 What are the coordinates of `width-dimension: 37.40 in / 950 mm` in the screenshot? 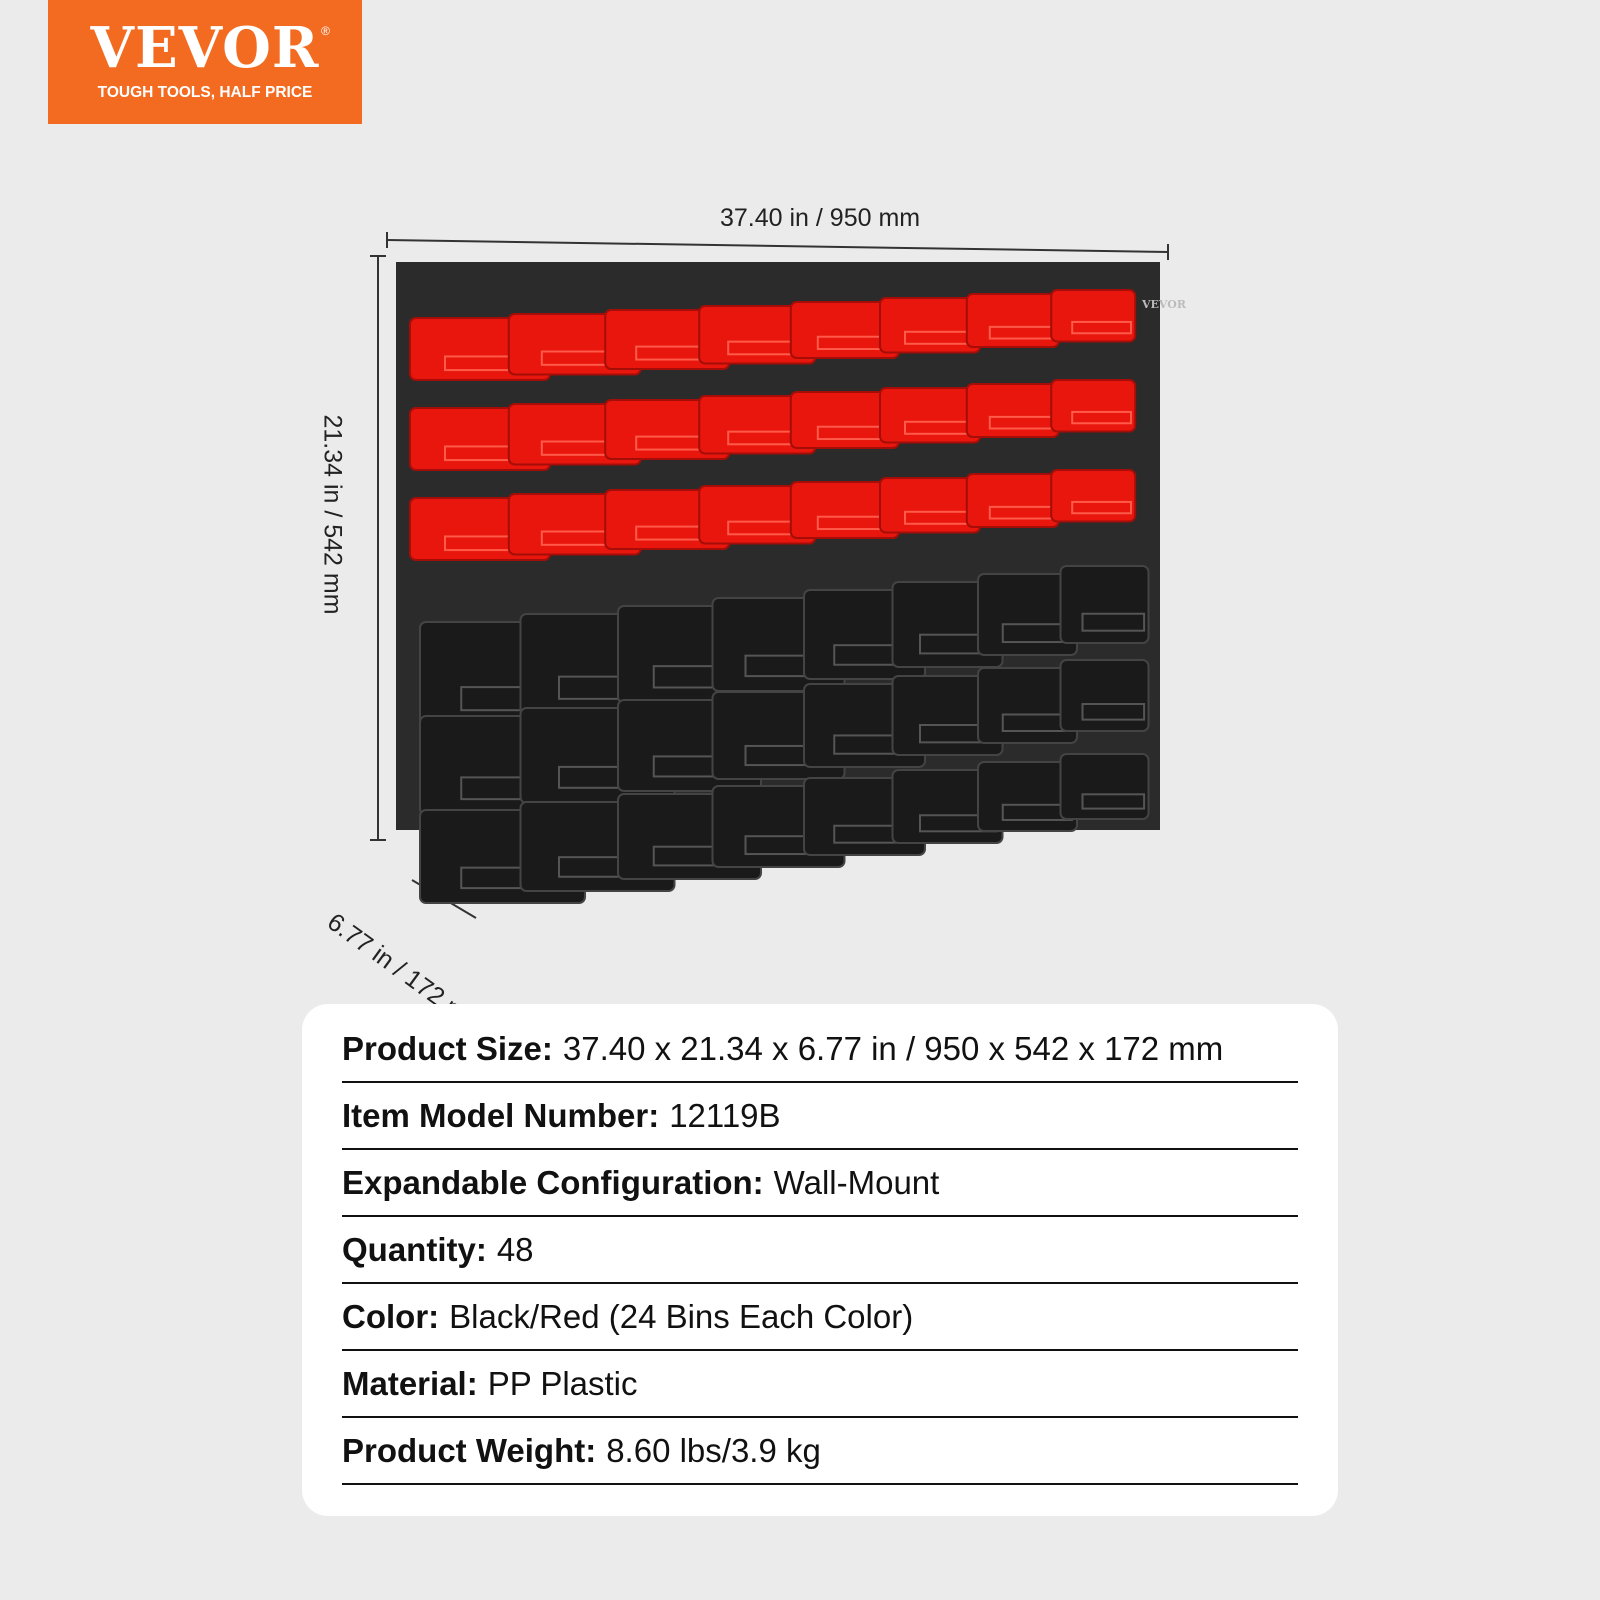 It's located at (820, 218).